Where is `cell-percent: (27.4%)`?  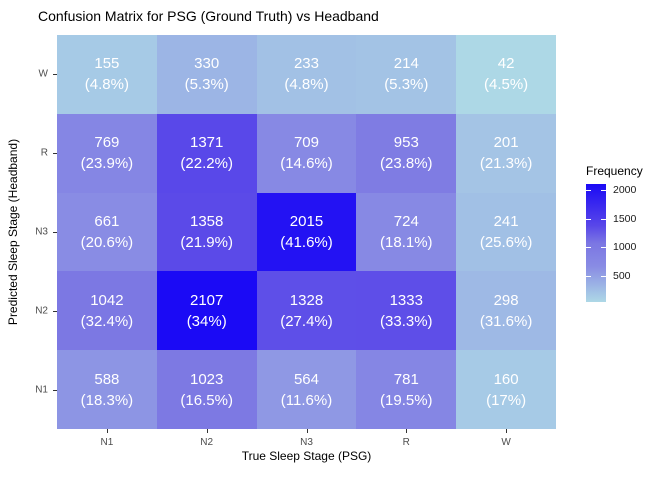
cell-percent: (27.4%) is located at coordinates (306, 321).